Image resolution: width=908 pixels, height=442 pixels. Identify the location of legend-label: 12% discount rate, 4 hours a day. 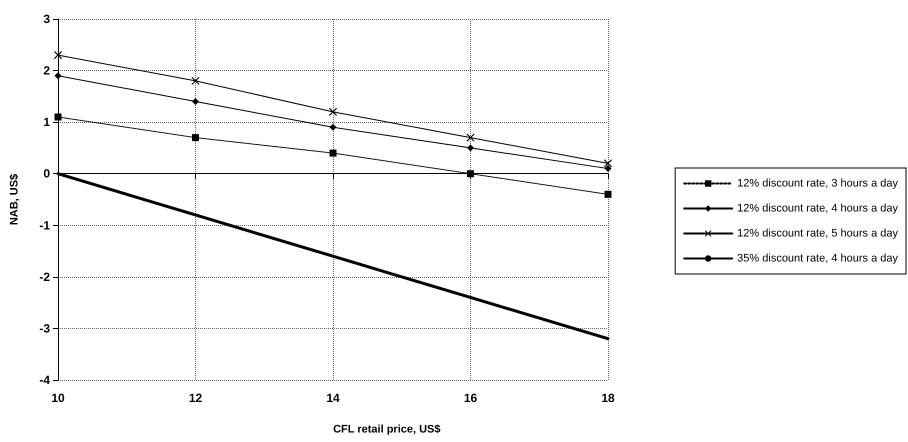
(817, 208).